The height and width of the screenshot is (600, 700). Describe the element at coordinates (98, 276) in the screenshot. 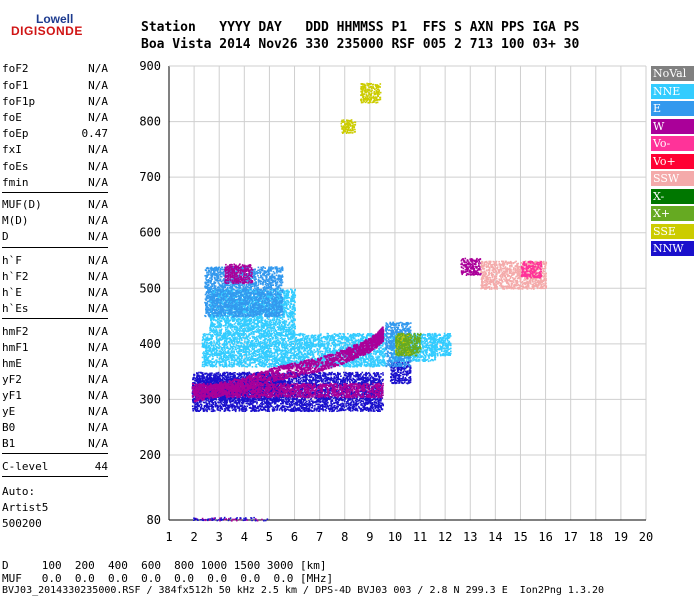

I see `param-value: N/A` at that location.